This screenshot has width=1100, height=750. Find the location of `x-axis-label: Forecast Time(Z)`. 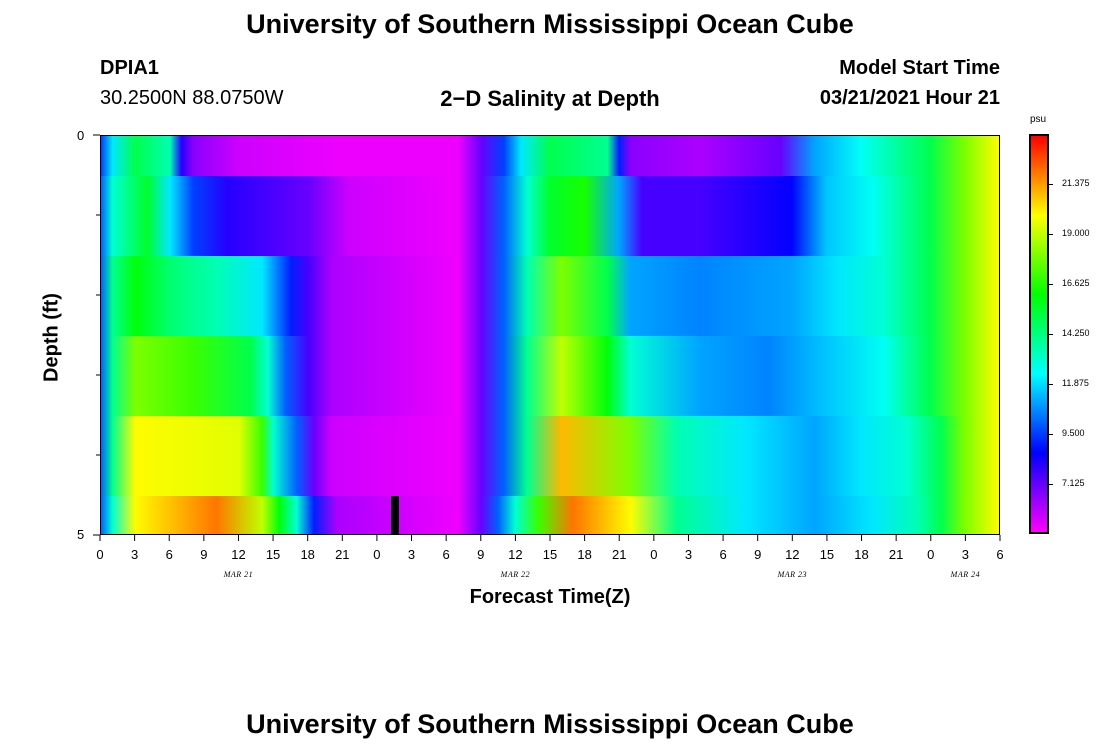

x-axis-label: Forecast Time(Z) is located at coordinates (550, 597).